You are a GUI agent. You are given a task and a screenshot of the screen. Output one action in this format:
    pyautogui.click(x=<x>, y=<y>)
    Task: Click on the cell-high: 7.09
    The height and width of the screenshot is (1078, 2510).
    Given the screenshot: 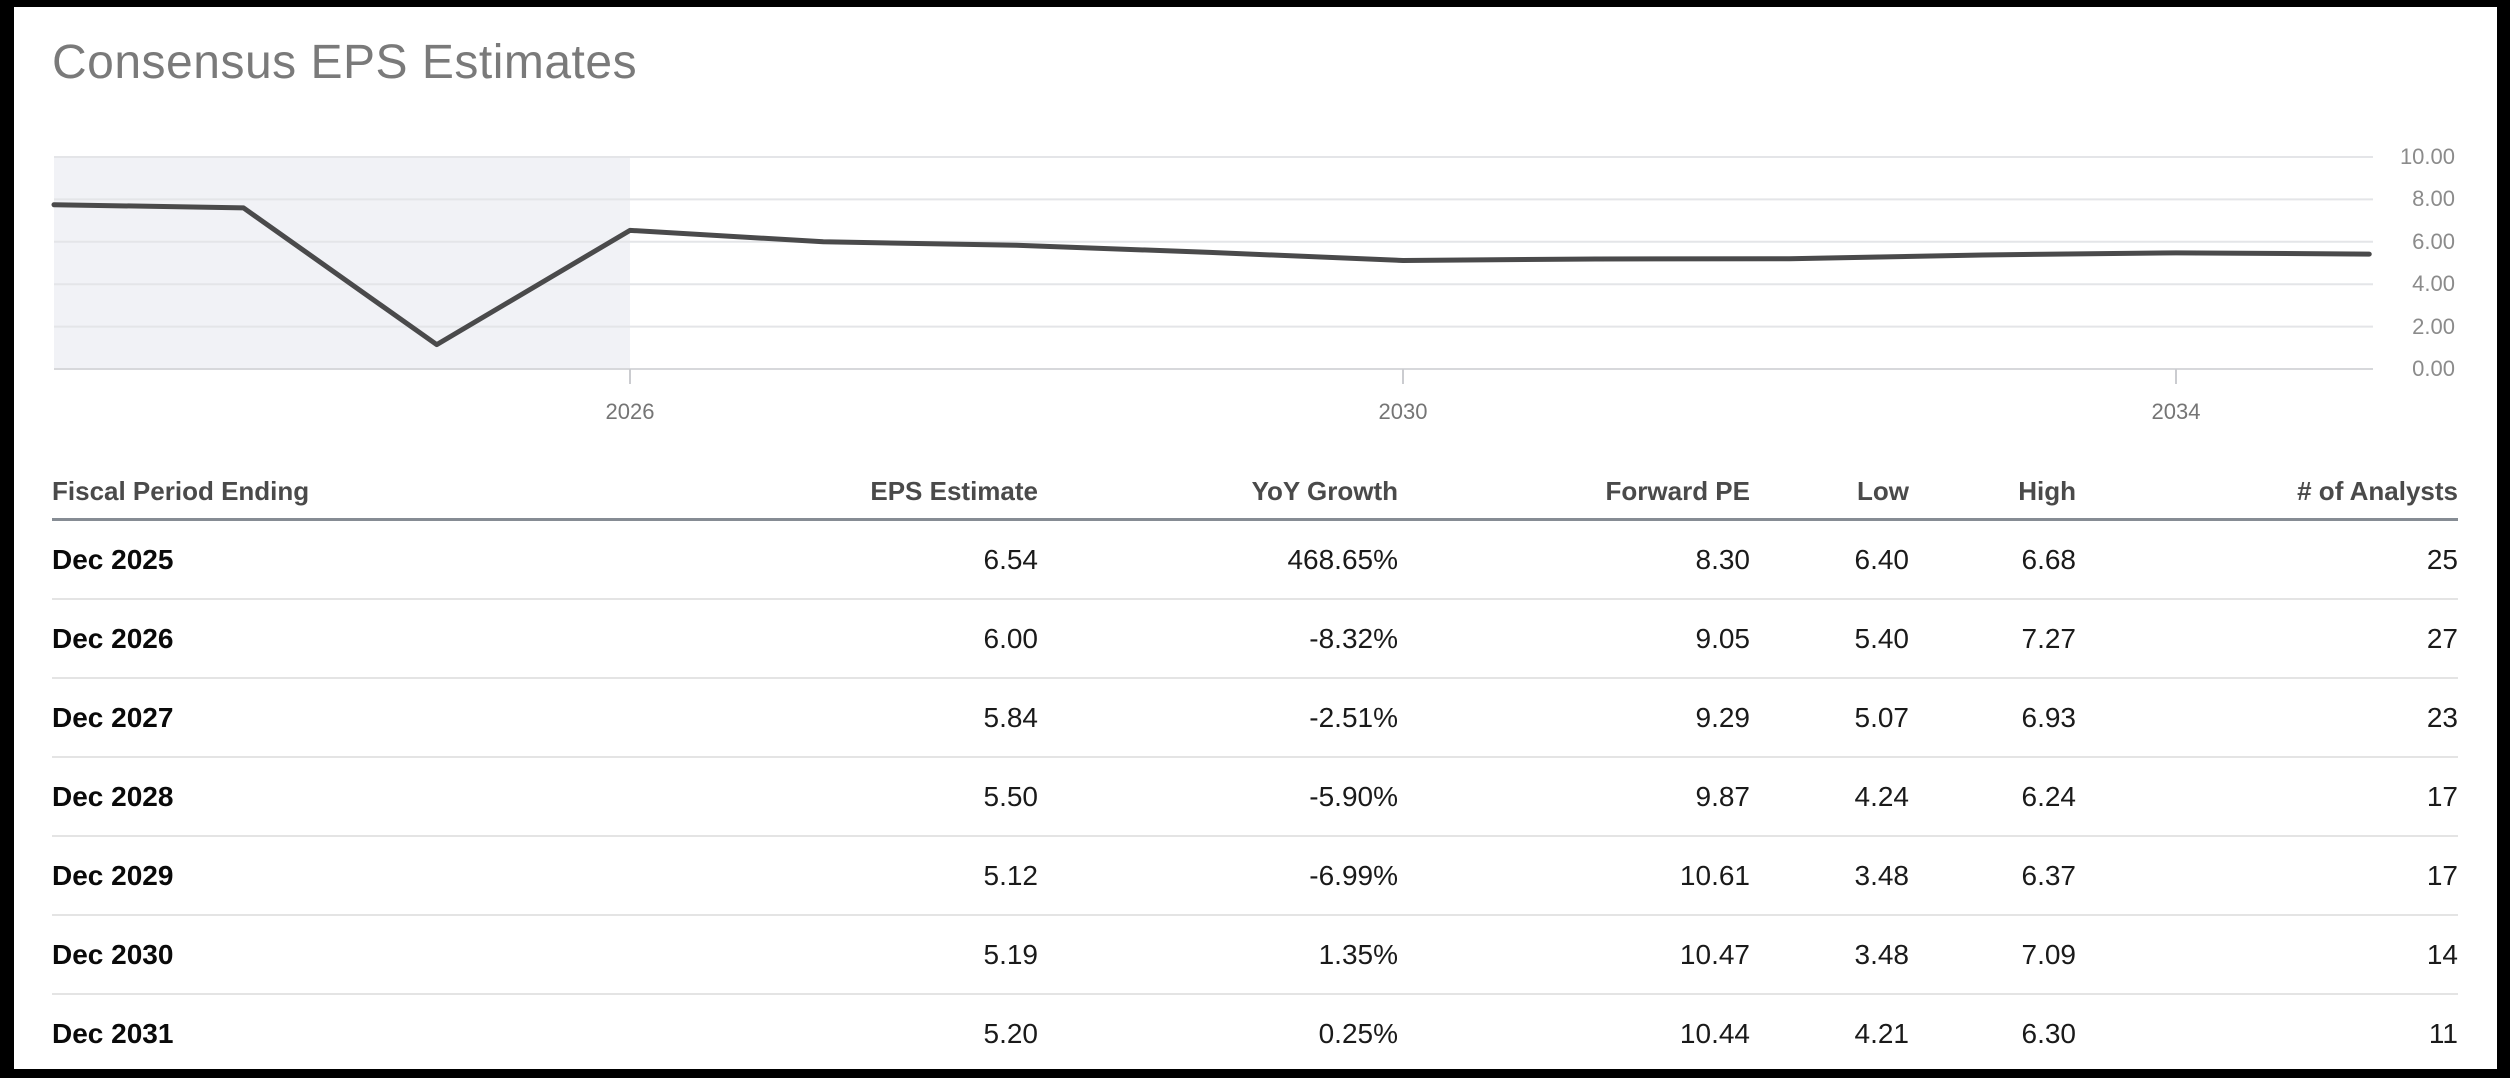 What is the action you would take?
    pyautogui.click(x=2049, y=954)
    